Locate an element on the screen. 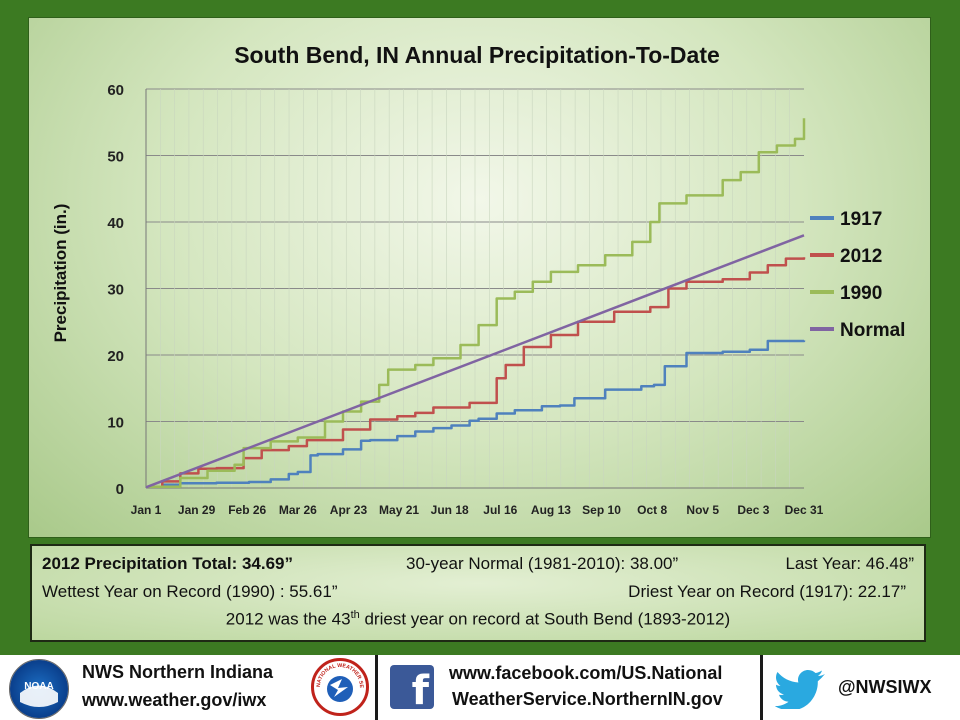  x-tick-label: Jan 29 is located at coordinates (197, 510).